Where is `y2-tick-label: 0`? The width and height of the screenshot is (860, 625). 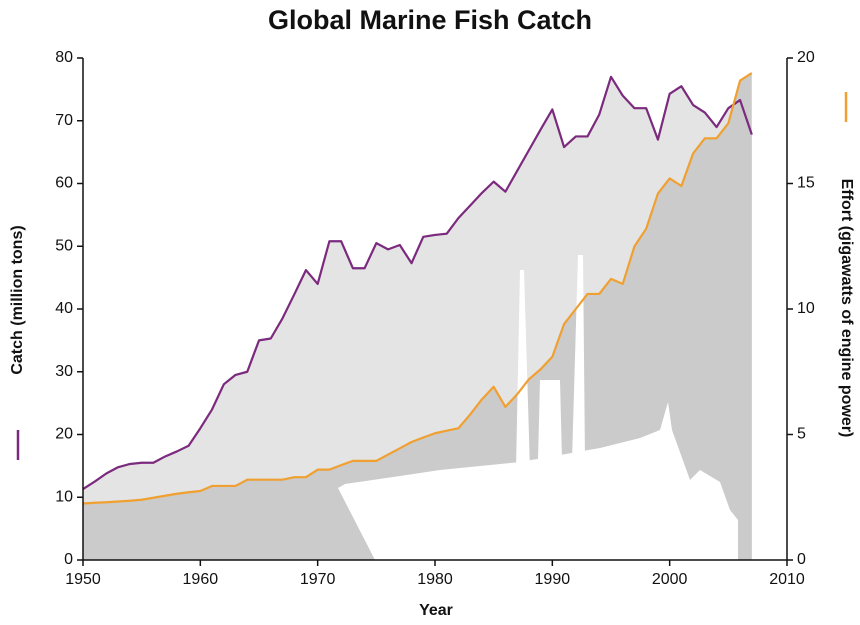
y2-tick-label: 0 is located at coordinates (801, 559).